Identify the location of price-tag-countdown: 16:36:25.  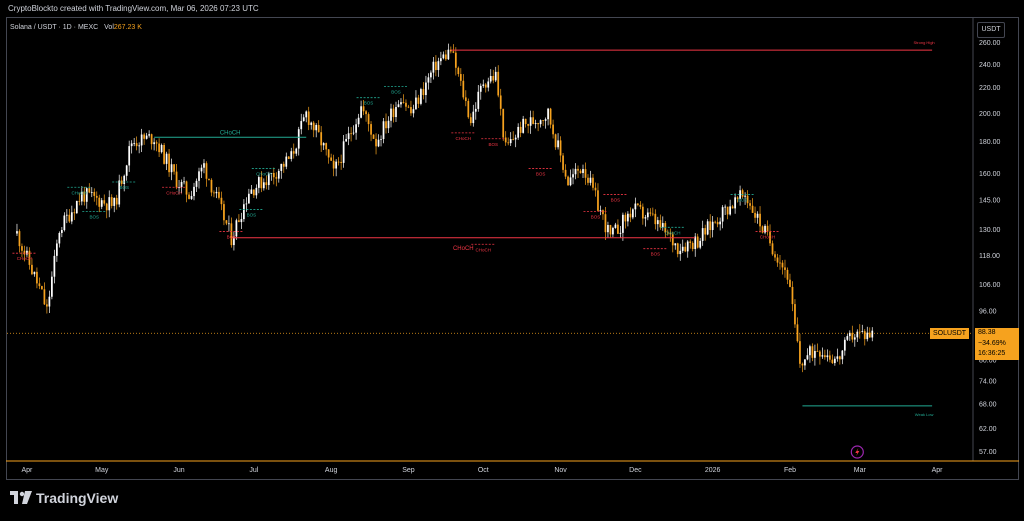
(992, 354).